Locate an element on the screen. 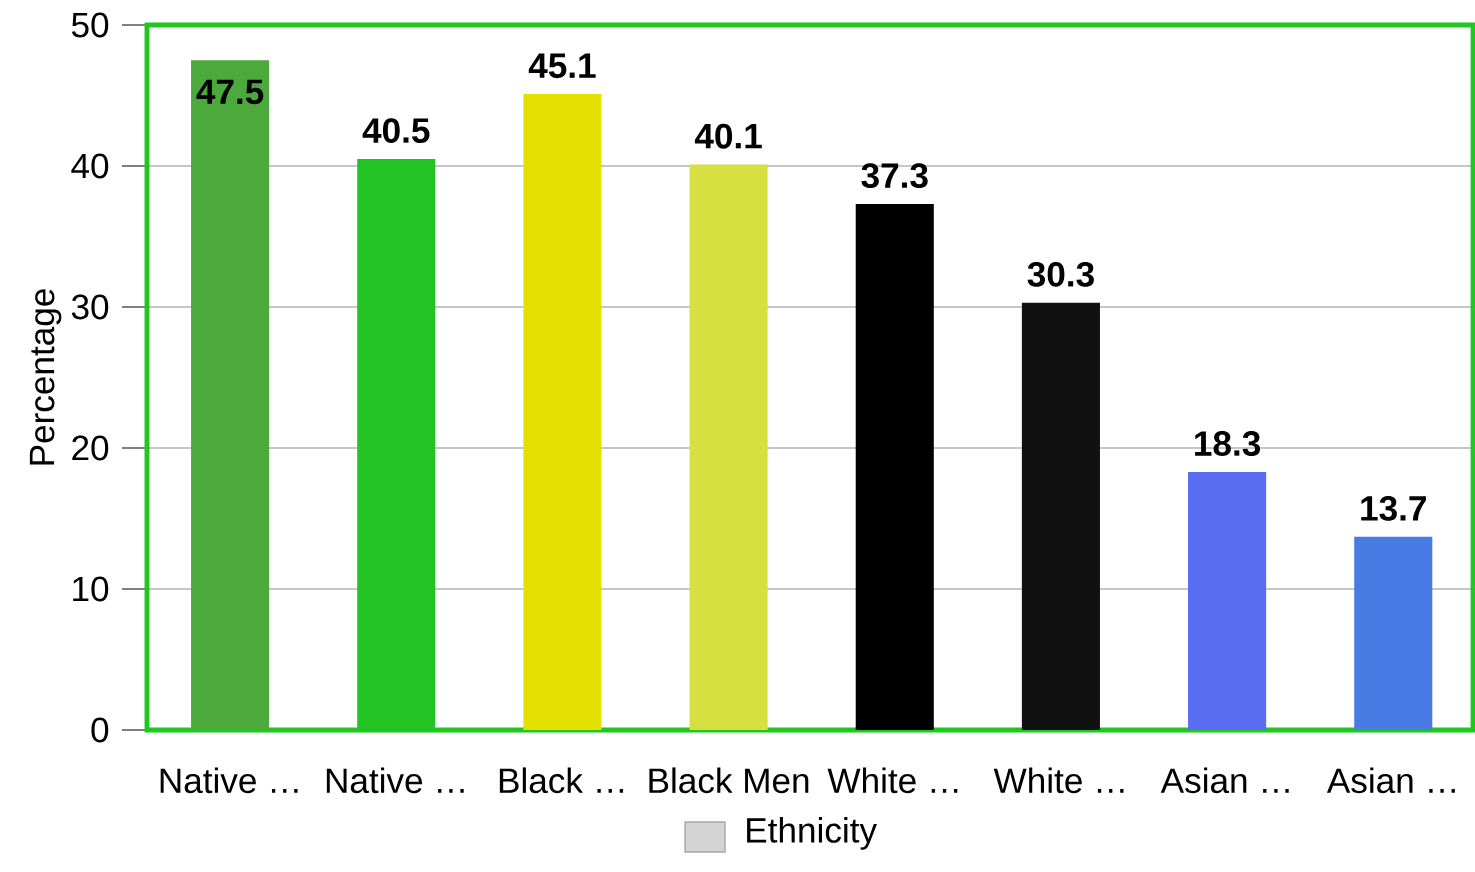 The height and width of the screenshot is (872, 1475). y-tick-label: 0 is located at coordinates (100, 730).